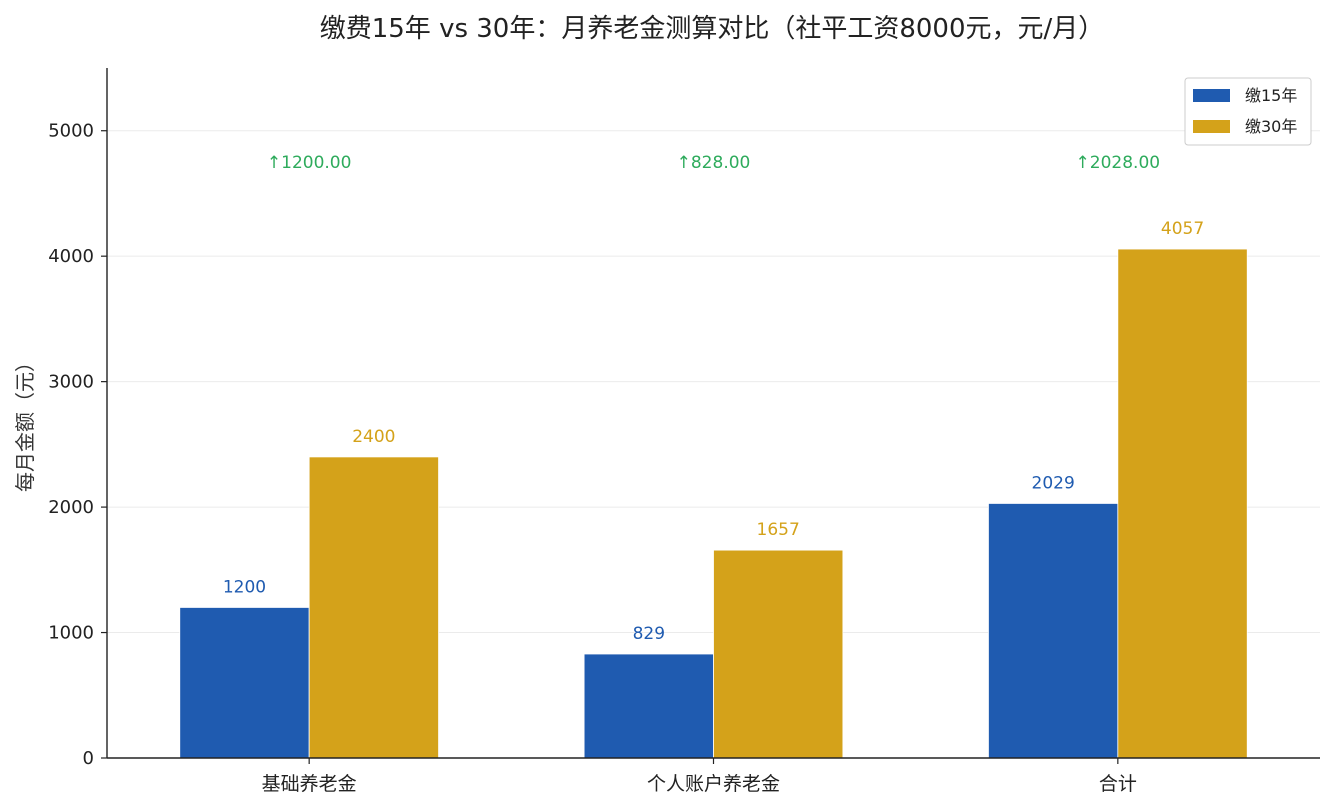 This screenshot has width=1335, height=810. Describe the element at coordinates (1053, 483) in the screenshot. I see `bar-value-label: 2029` at that location.